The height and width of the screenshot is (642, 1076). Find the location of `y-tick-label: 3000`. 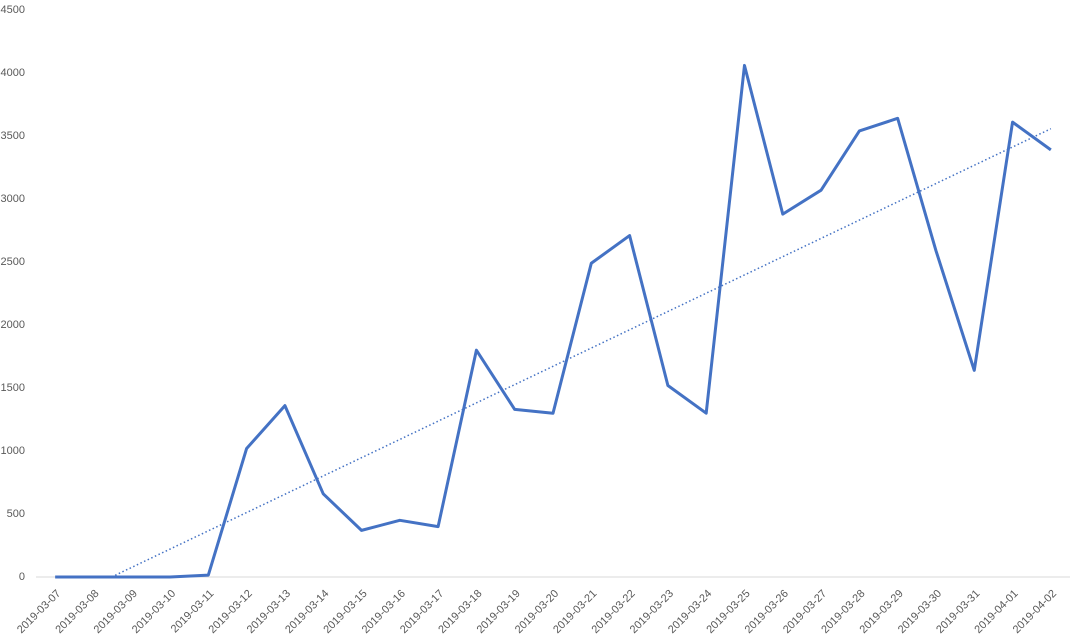

y-tick-label: 3000 is located at coordinates (13, 199).